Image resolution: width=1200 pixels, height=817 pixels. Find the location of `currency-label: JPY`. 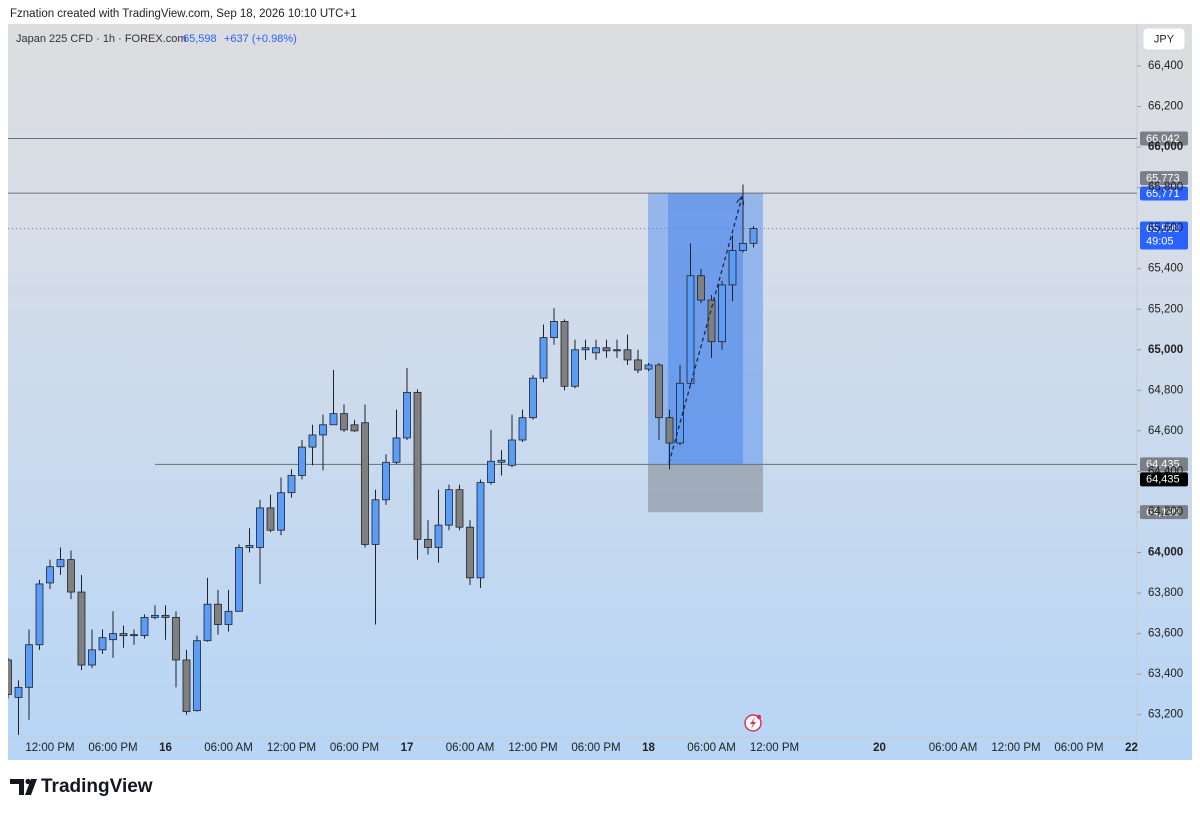

currency-label: JPY is located at coordinates (1164, 39).